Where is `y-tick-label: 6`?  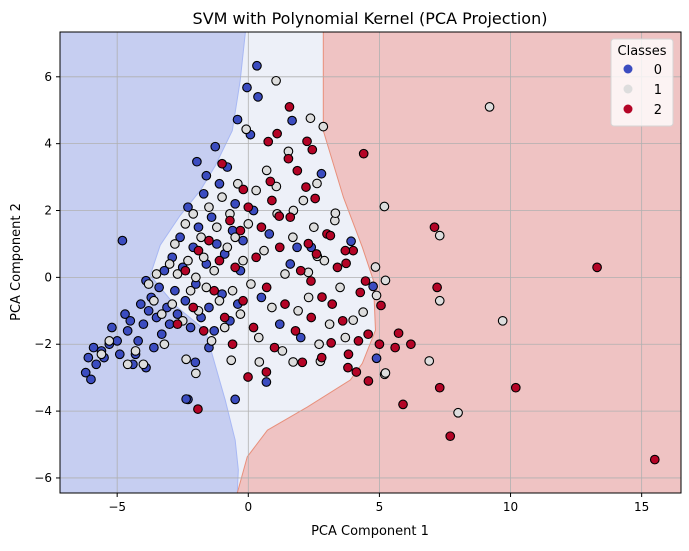
y-tick-label: 6 is located at coordinates (48, 77).